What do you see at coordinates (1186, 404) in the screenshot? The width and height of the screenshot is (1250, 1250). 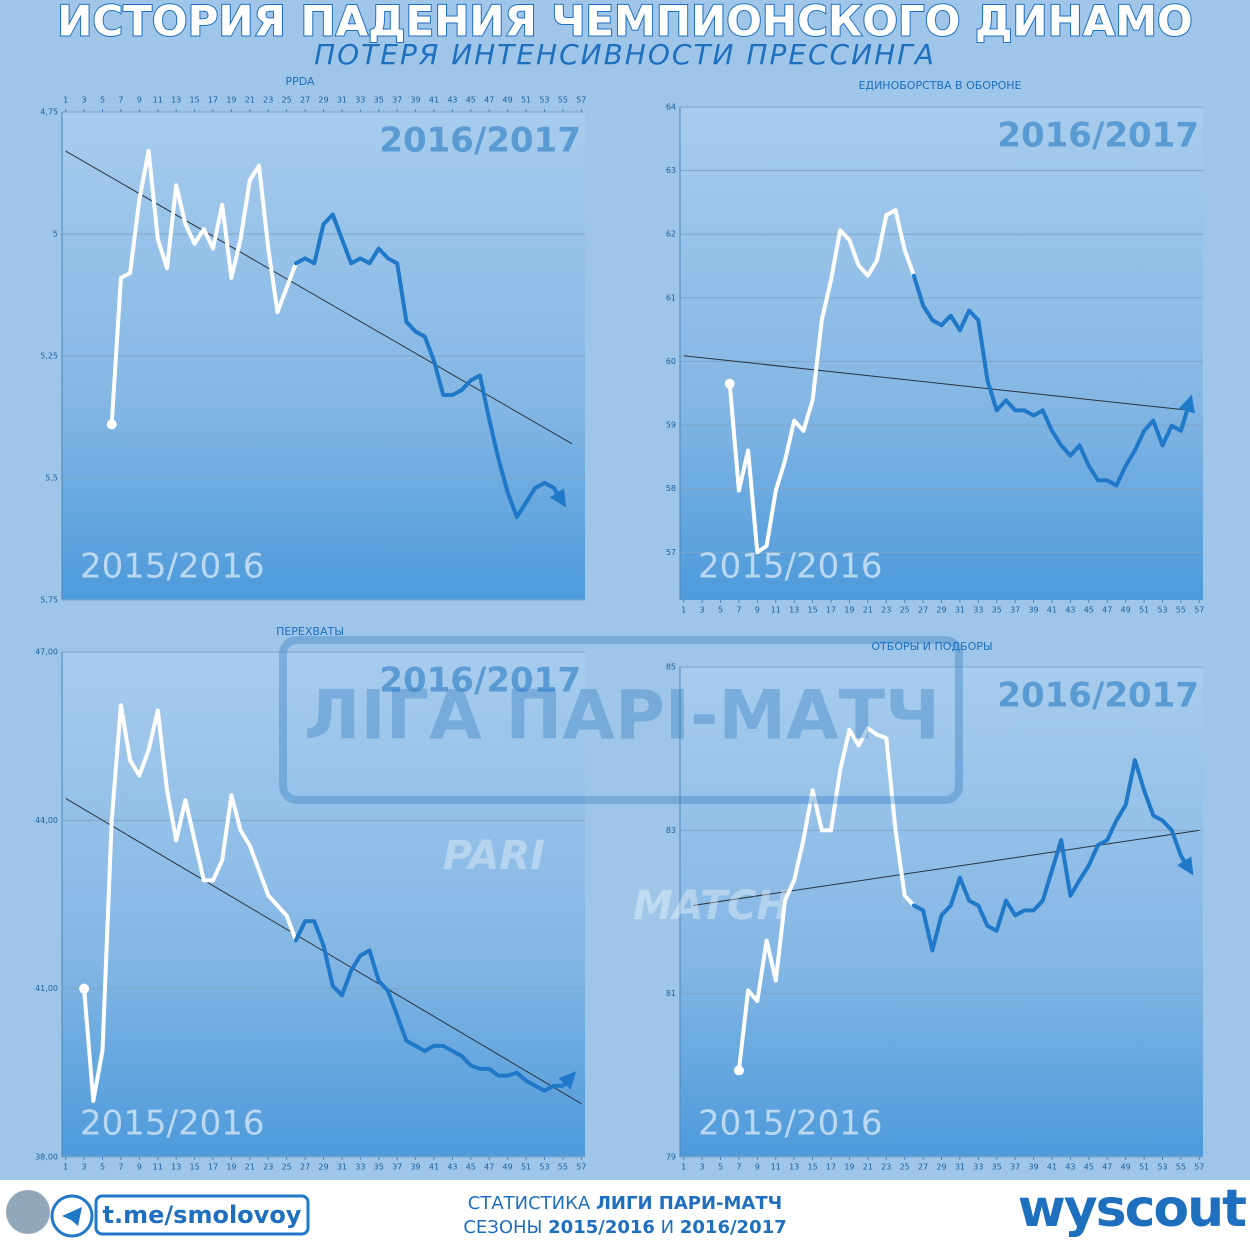 I see `end-arrow` at bounding box center [1186, 404].